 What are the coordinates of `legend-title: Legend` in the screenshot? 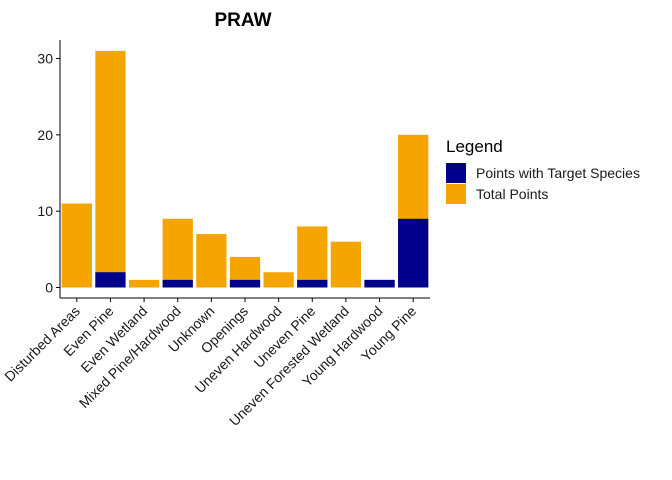 It's located at (474, 146).